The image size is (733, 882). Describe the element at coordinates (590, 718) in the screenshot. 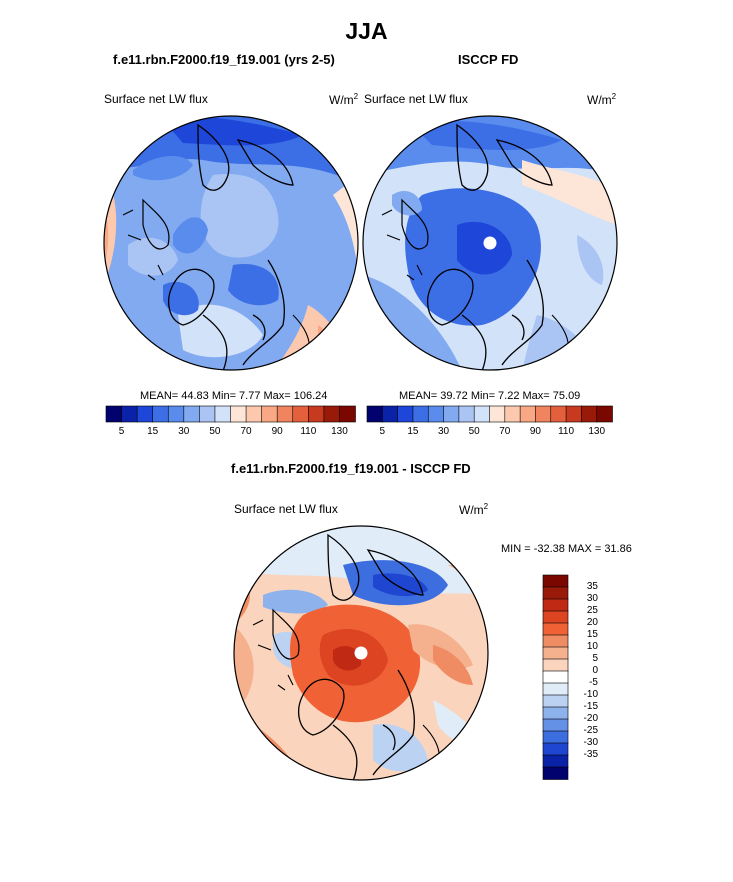

I see `diff-colorbar-tick-label: -20` at that location.